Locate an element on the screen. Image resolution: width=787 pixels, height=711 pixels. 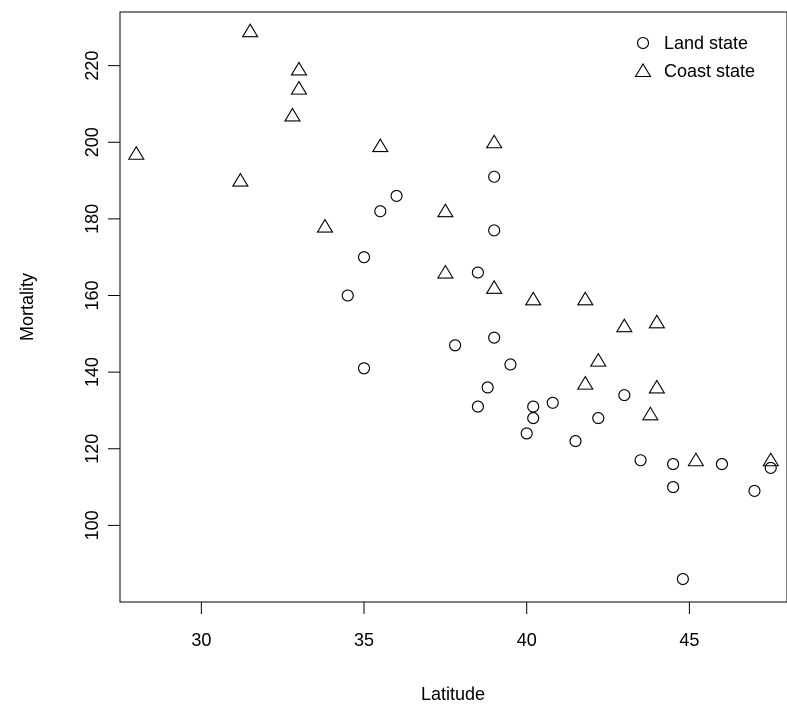
y-tick-label: 140 is located at coordinates (92, 372).